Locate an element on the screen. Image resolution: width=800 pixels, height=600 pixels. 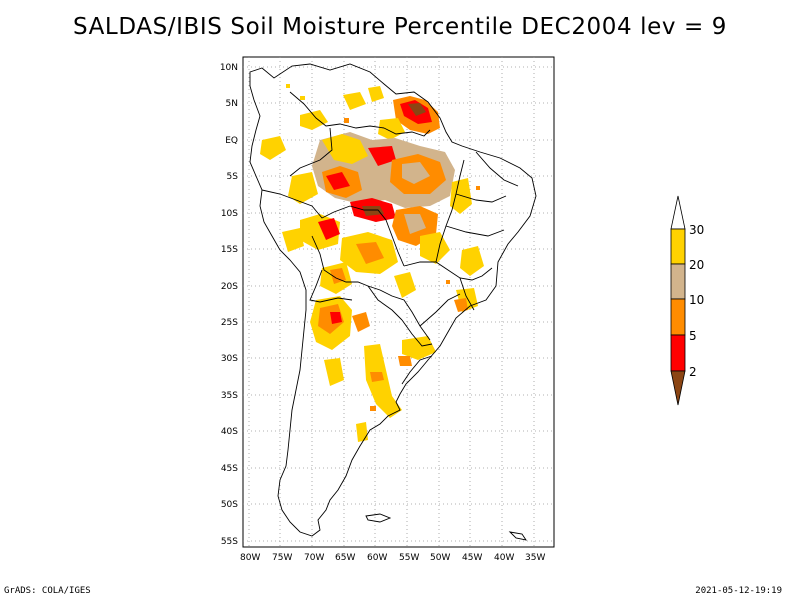
lon-tick: 70W is located at coordinates (314, 558).